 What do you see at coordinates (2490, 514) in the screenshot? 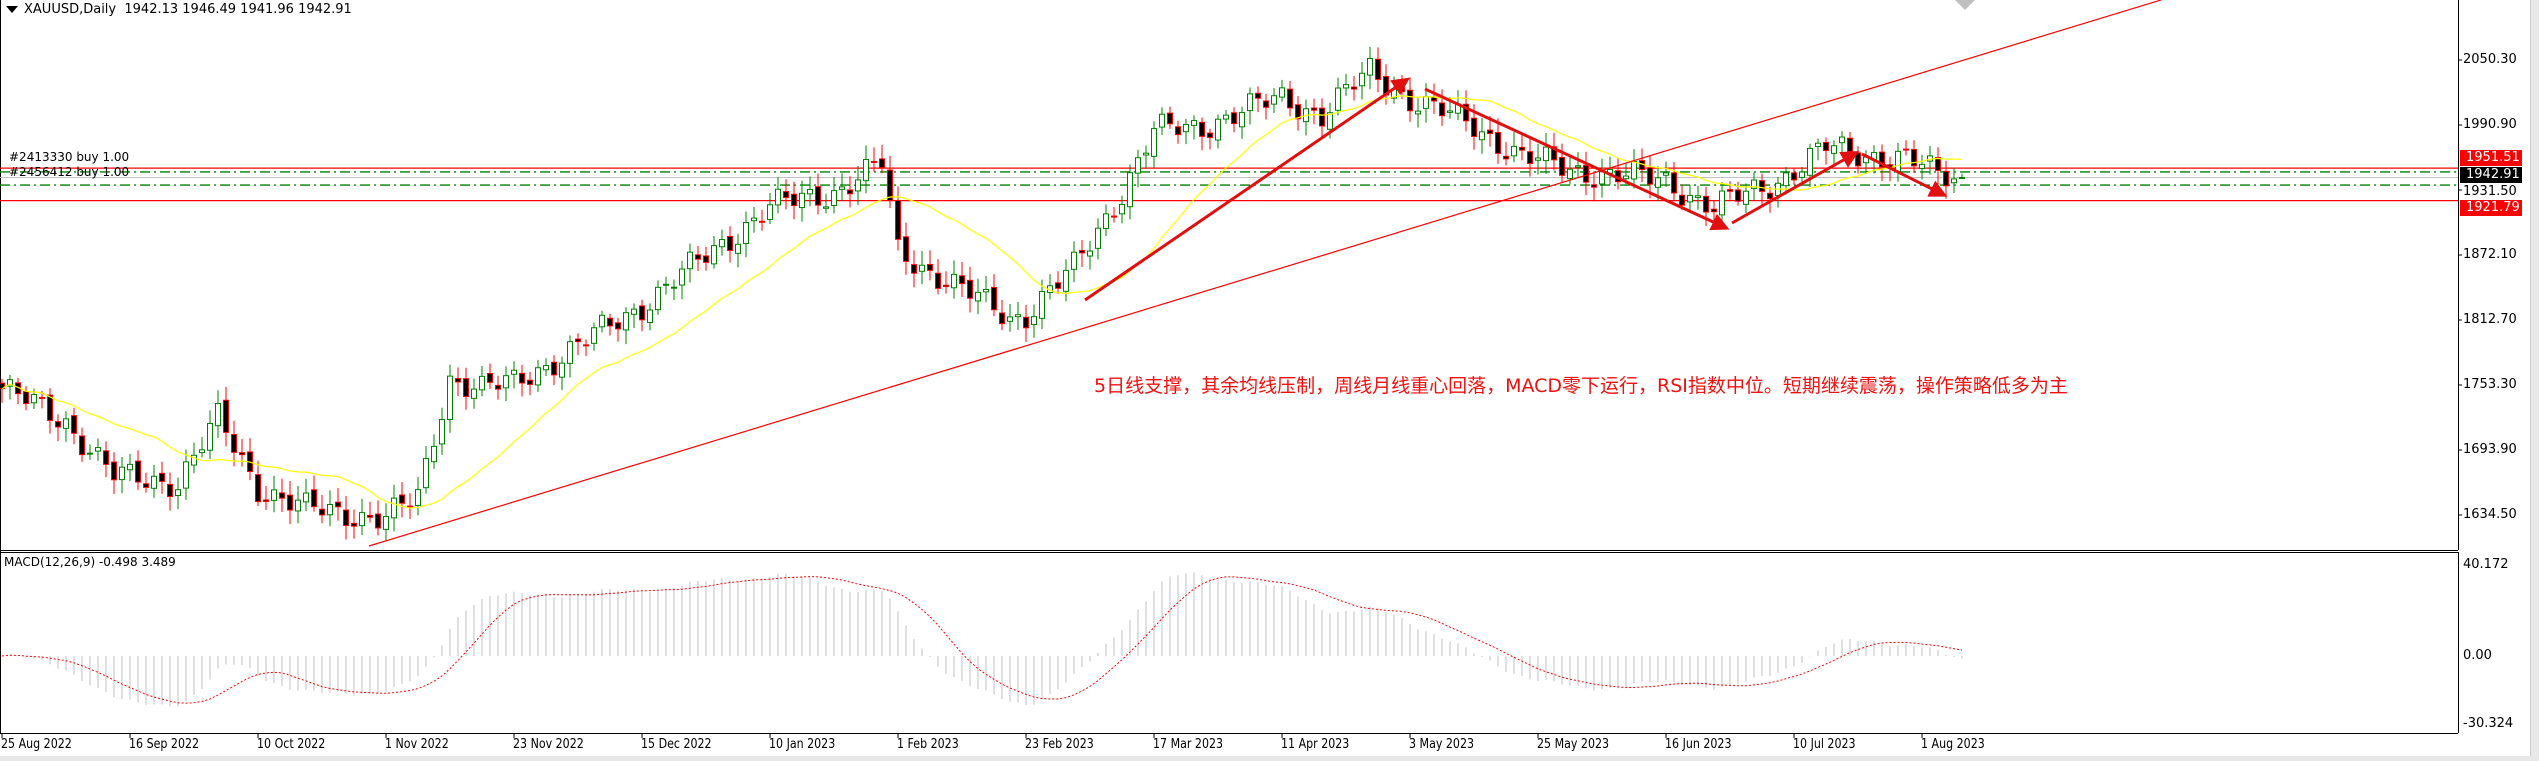
I see `price-tick: 1634.50` at bounding box center [2490, 514].